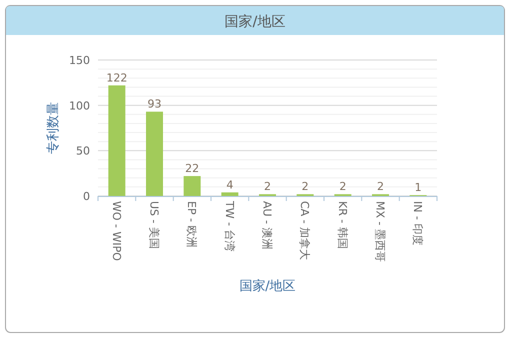 This screenshot has height=337, width=510. I want to click on data-label: 93, so click(155, 104).